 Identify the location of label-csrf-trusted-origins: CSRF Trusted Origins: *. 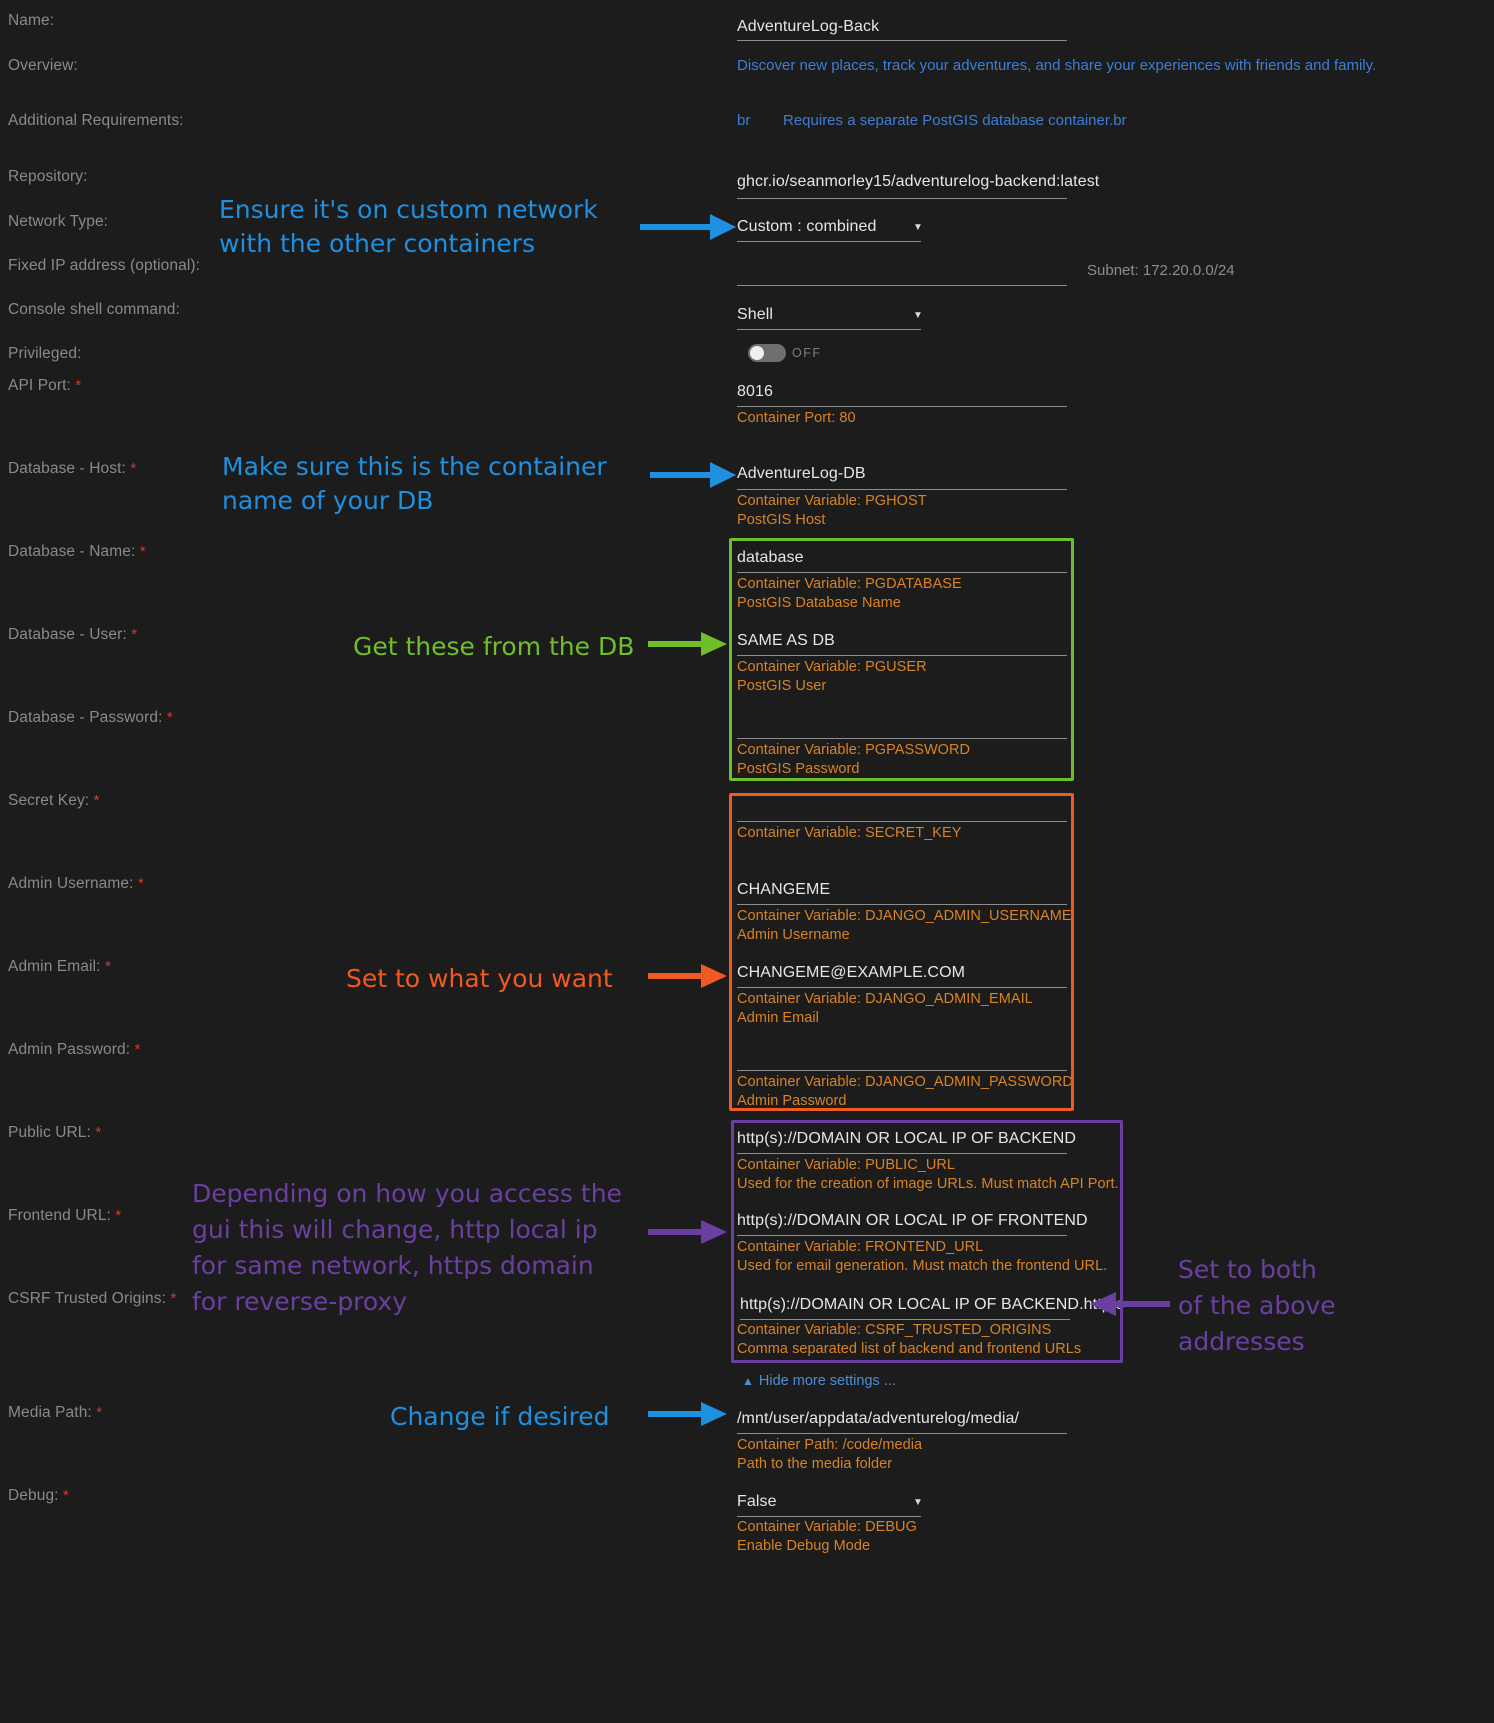
(92, 1298).